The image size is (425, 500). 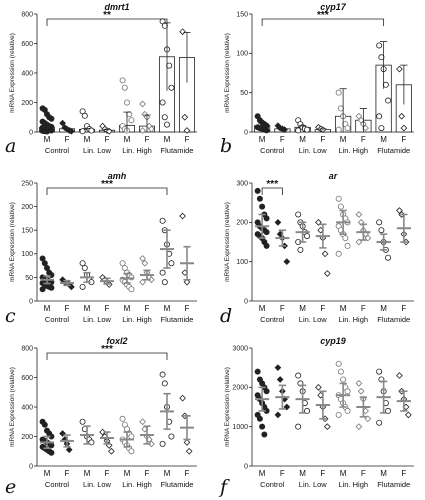 What do you see at coordinates (27, 348) in the screenshot?
I see `y-tick-label: 800` at bounding box center [27, 348].